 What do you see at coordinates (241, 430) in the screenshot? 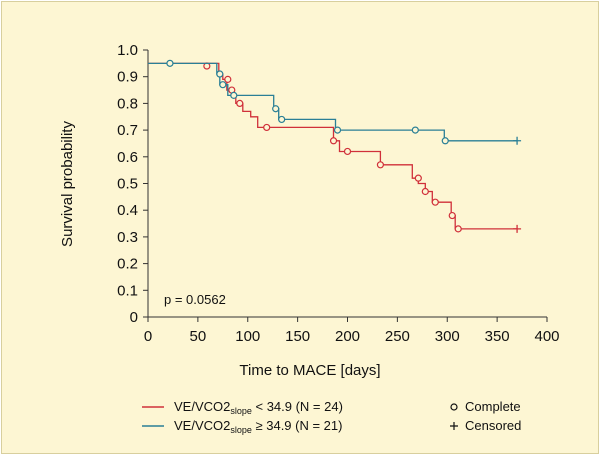
I see `legend-label-blue-sub: slope` at bounding box center [241, 430].